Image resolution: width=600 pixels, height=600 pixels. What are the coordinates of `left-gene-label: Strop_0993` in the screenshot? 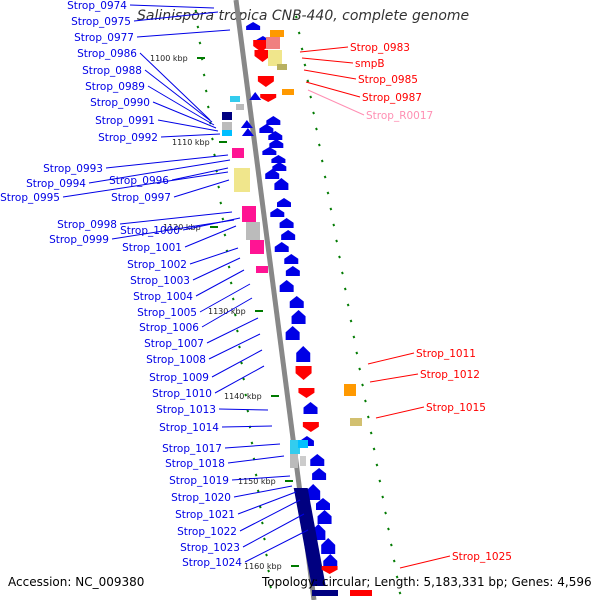 It's located at (73, 169).